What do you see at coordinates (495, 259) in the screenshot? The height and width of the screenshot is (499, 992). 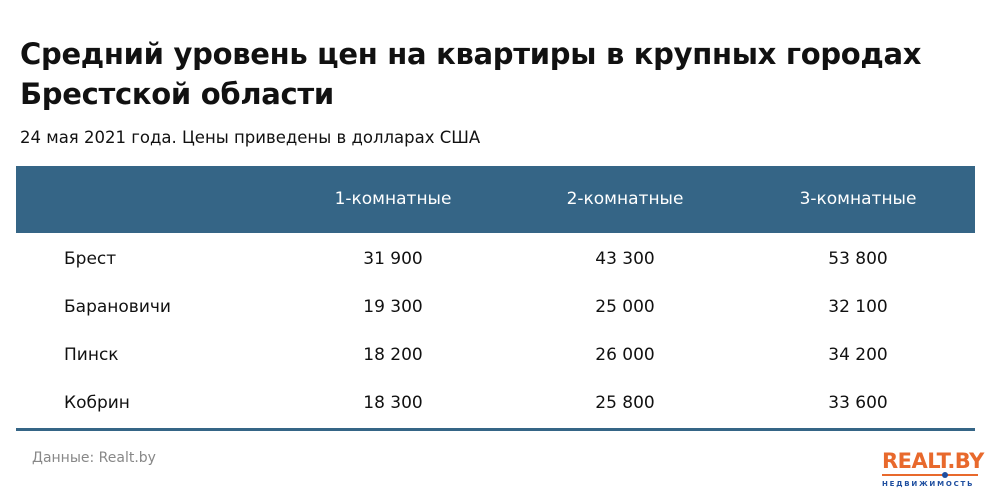 I see `table-row: Брест 31 900 43 300 53 800` at bounding box center [495, 259].